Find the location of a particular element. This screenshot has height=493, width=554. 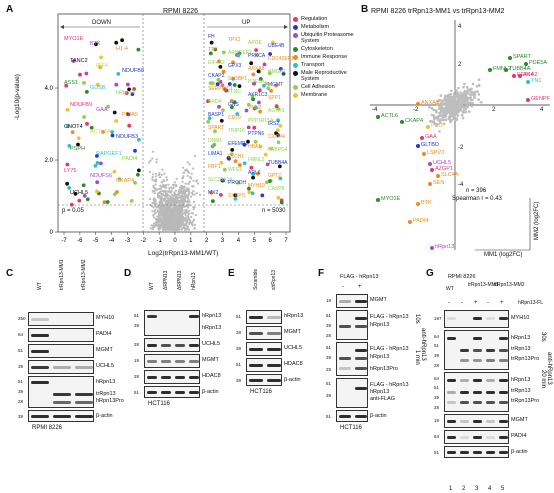

blot-header: FLAG - hRpn13 is located at coordinates (359, 277).